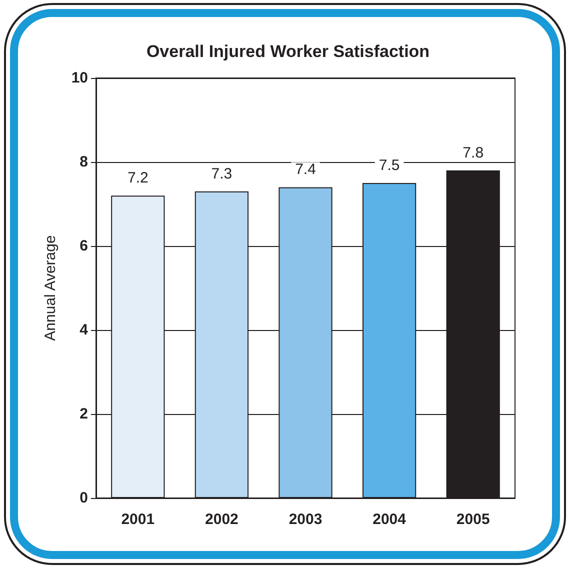 The height and width of the screenshot is (577, 576). What do you see at coordinates (84, 162) in the screenshot?
I see `y-tick-label: 8` at bounding box center [84, 162].